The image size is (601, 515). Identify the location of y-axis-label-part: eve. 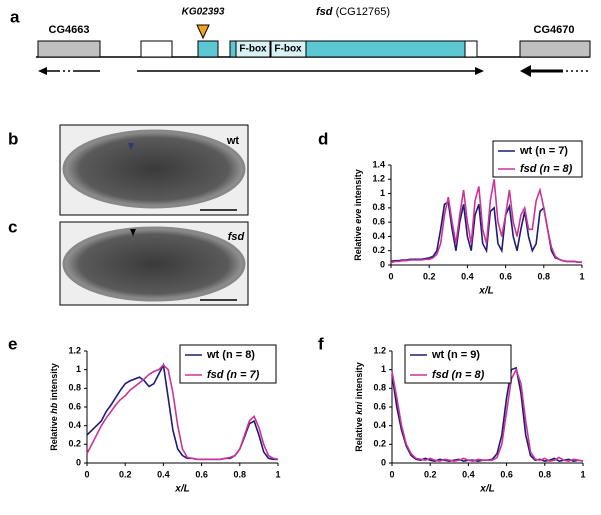
(358, 216).